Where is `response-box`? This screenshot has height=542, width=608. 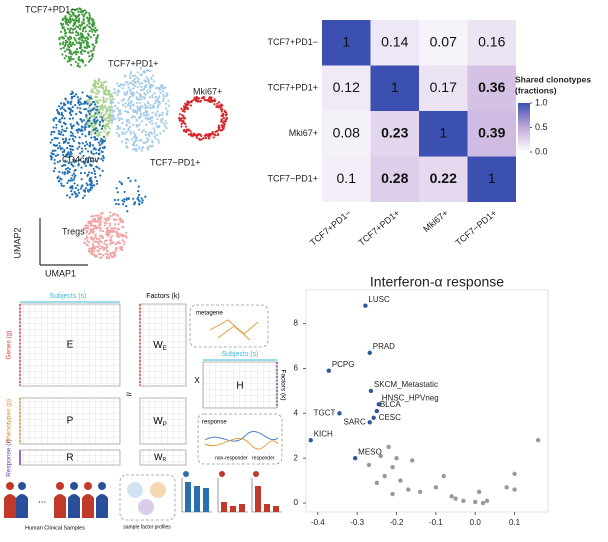
response-box is located at coordinates (240, 439).